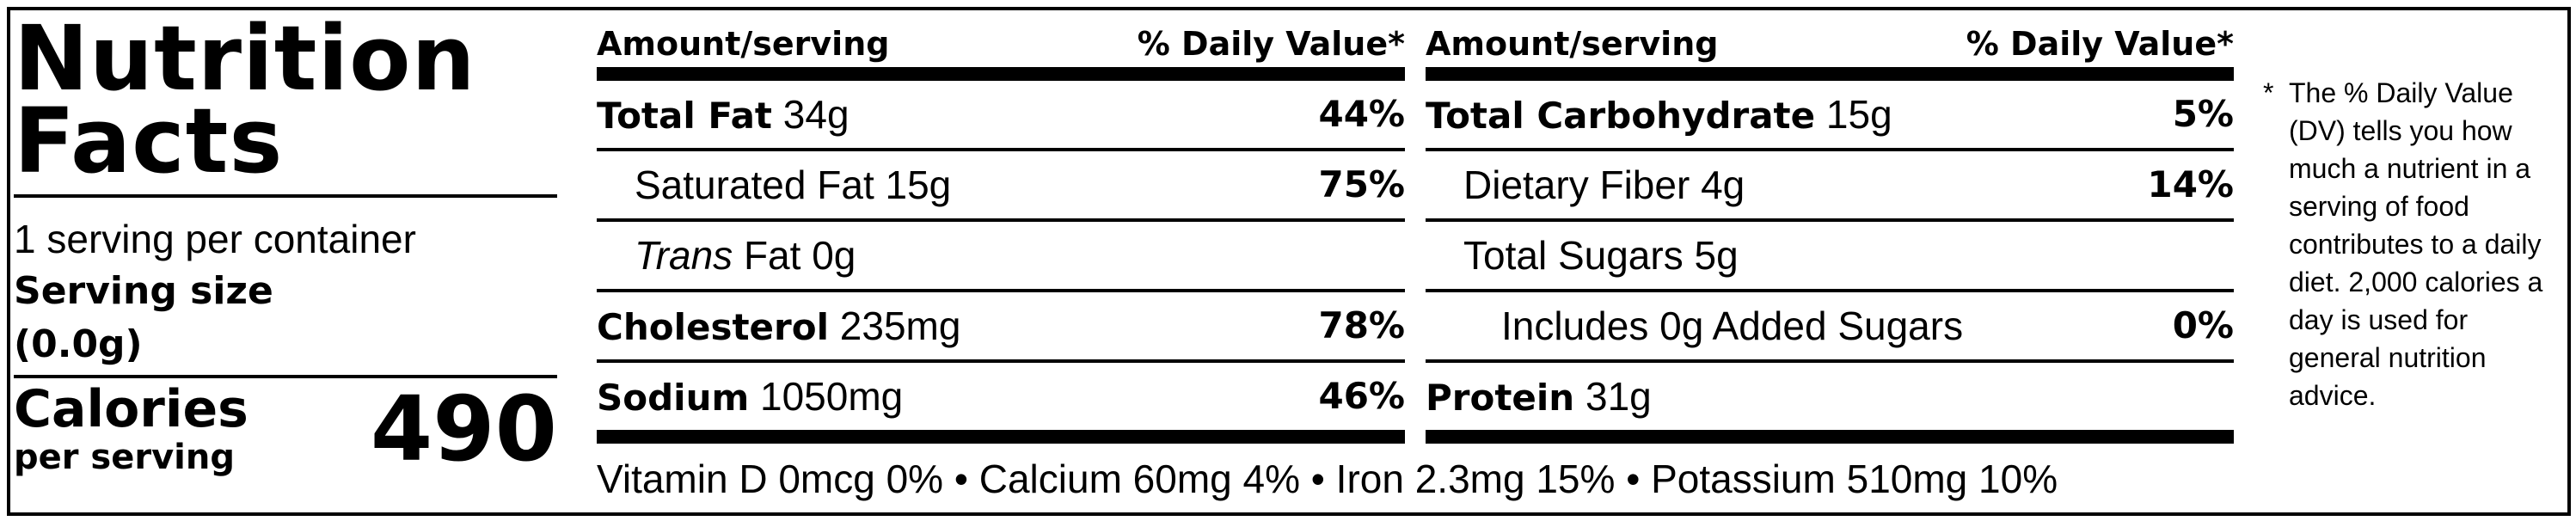 The width and height of the screenshot is (2576, 521). What do you see at coordinates (1001, 256) in the screenshot?
I see `nutrient-row-trans-fat: Trans Fat 0g` at bounding box center [1001, 256].